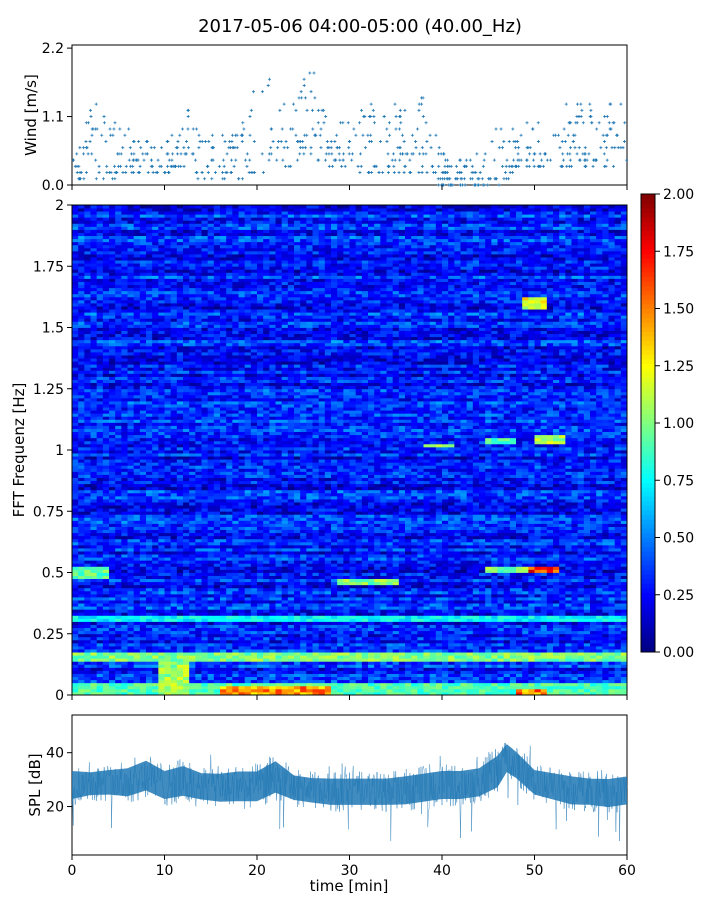 The image size is (720, 900). I want to click on wind-ytick-label: 2.2, so click(53, 49).